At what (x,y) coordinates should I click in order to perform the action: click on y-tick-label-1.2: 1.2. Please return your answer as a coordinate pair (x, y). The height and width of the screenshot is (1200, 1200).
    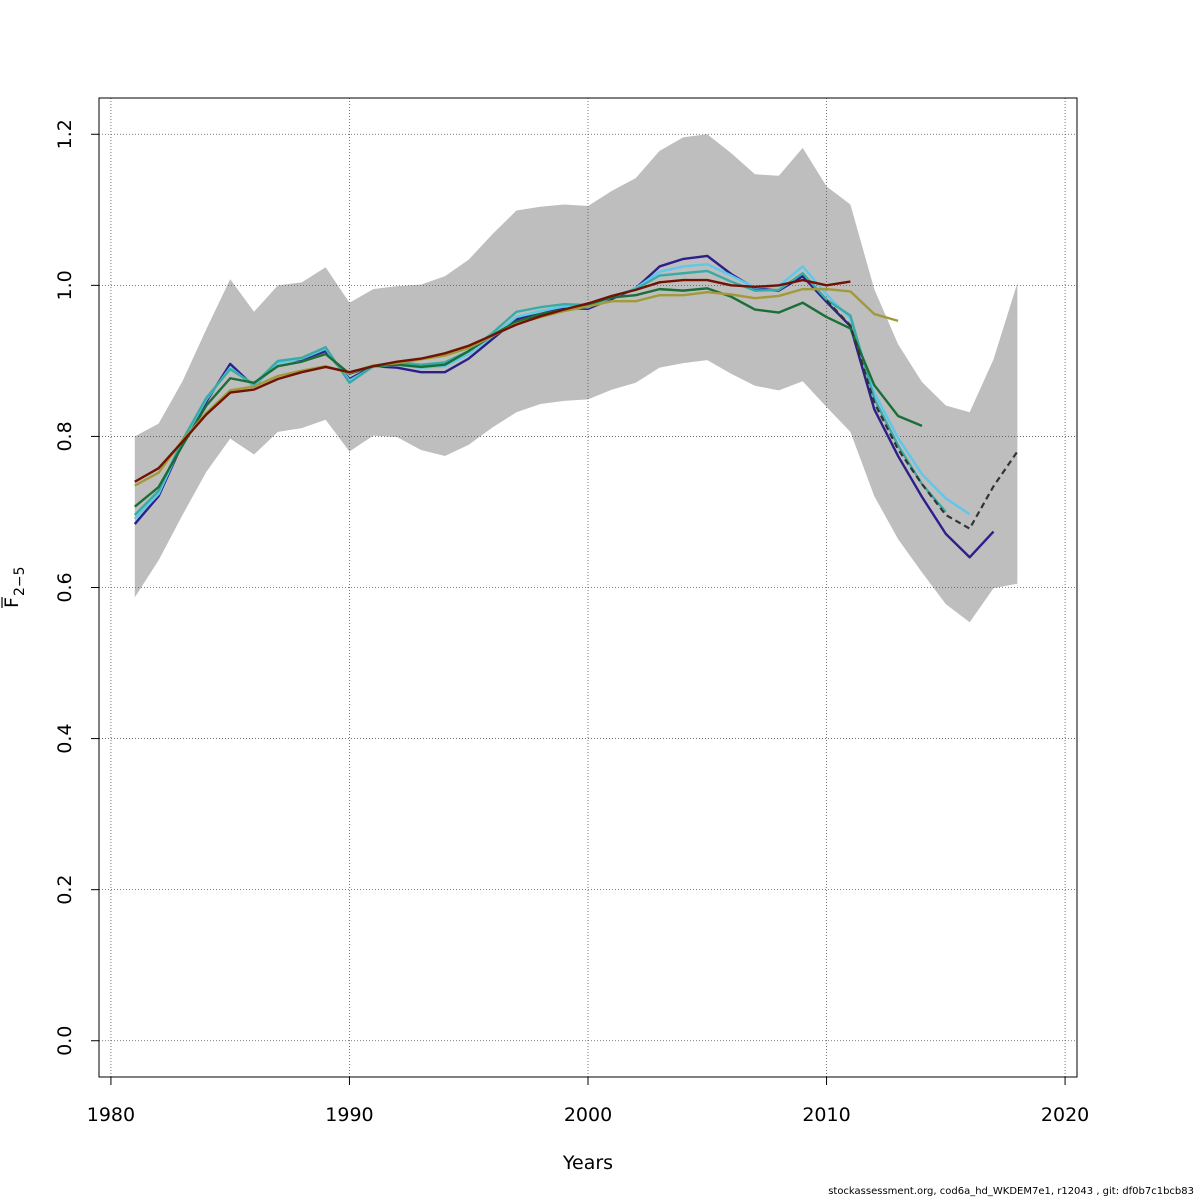
    Looking at the image, I should click on (65, 134).